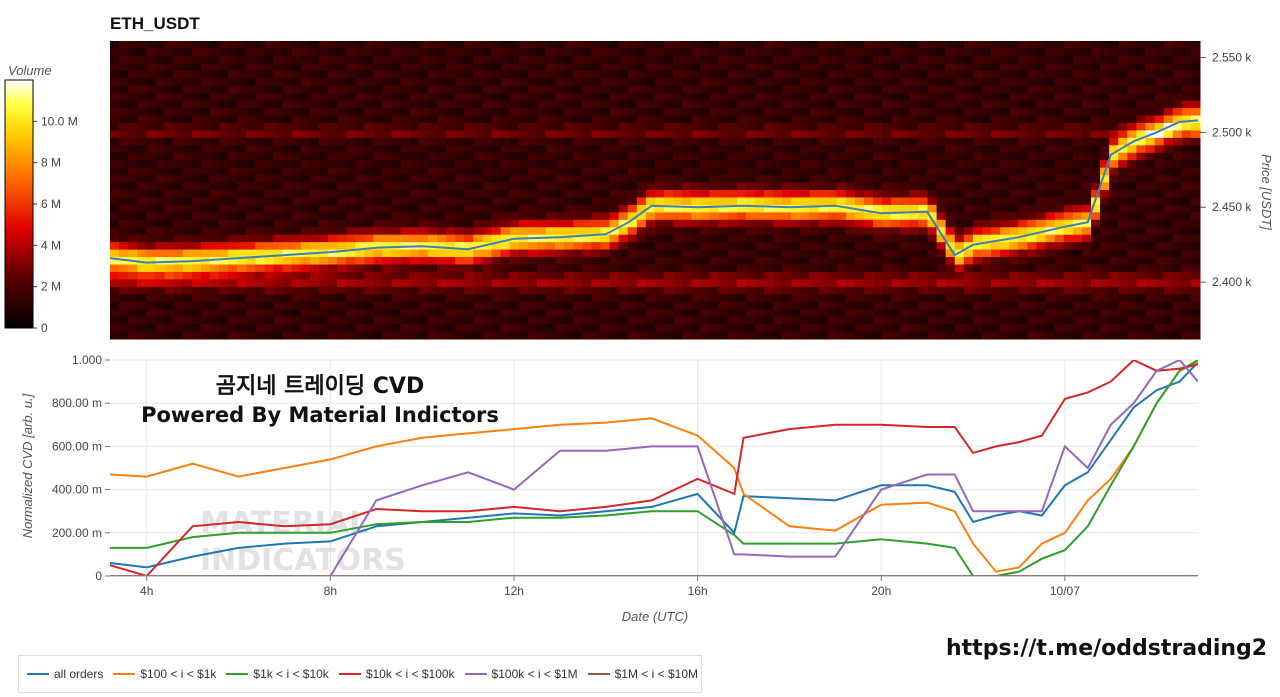  Describe the element at coordinates (1232, 132) in the screenshot. I see `price-tick-label-1: 2.500 k` at that location.